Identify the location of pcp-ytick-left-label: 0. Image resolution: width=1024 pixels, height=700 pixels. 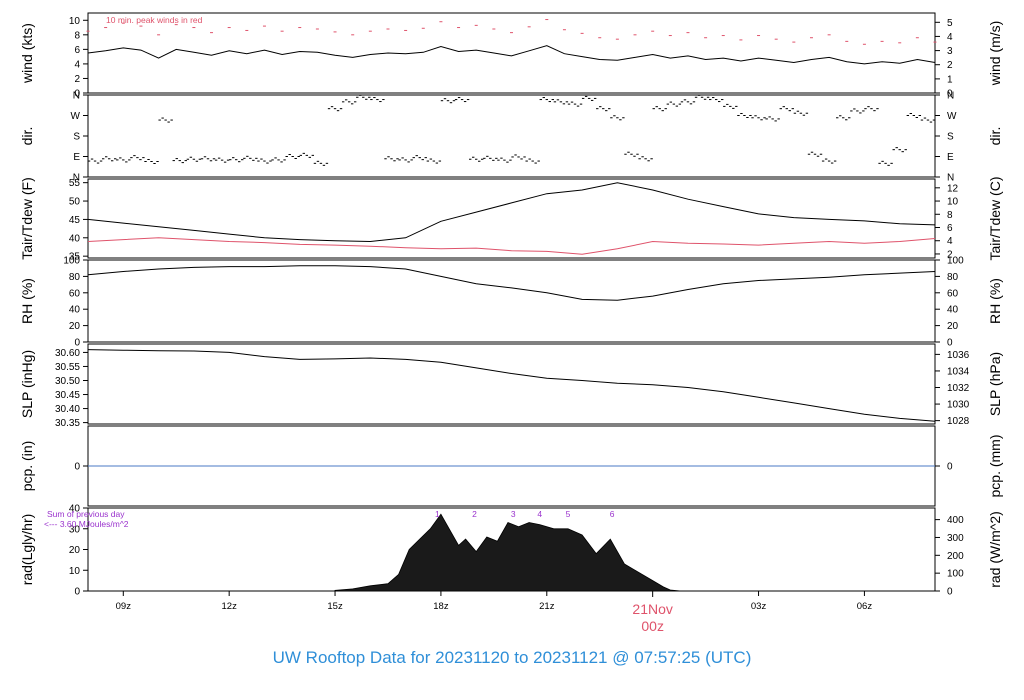
(77, 467).